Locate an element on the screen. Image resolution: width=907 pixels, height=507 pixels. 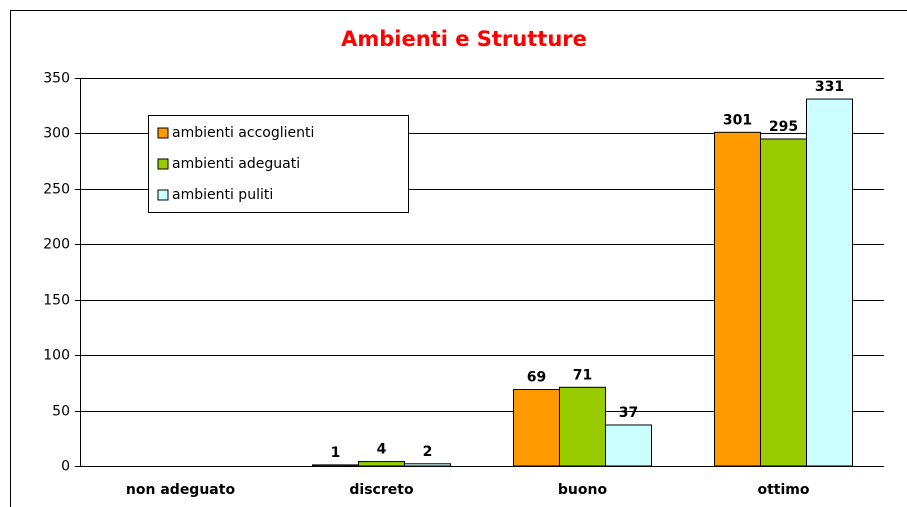
legend-box is located at coordinates (278, 164).